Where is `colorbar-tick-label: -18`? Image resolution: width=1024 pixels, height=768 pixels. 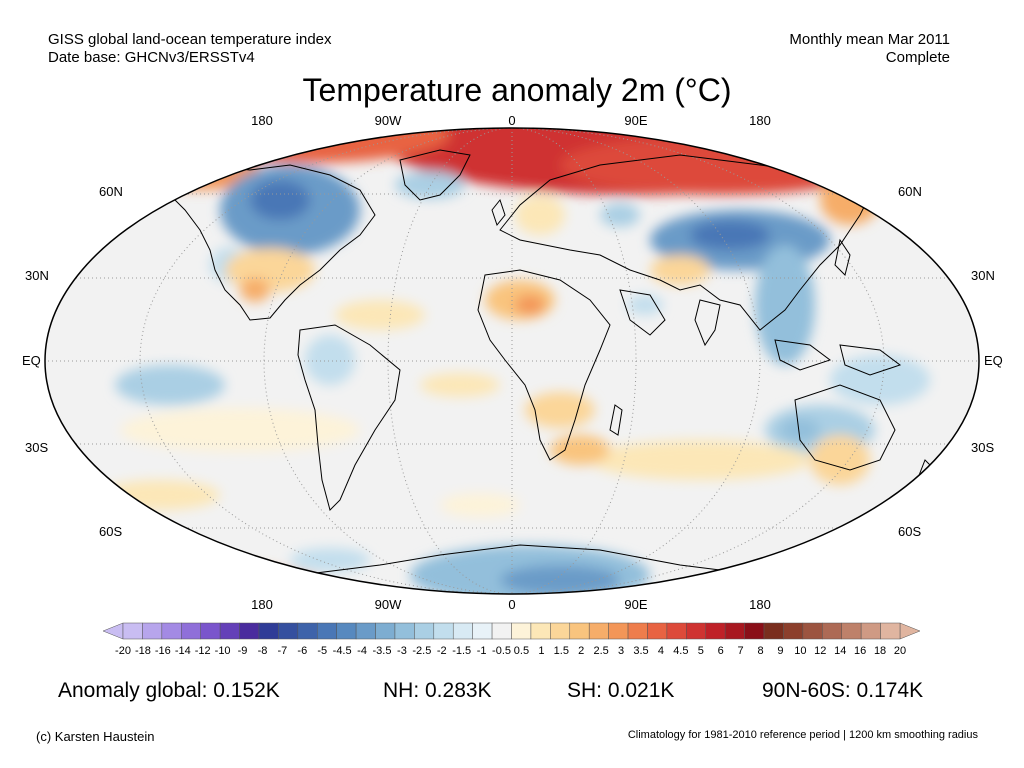 colorbar-tick-label: -18 is located at coordinates (142, 651).